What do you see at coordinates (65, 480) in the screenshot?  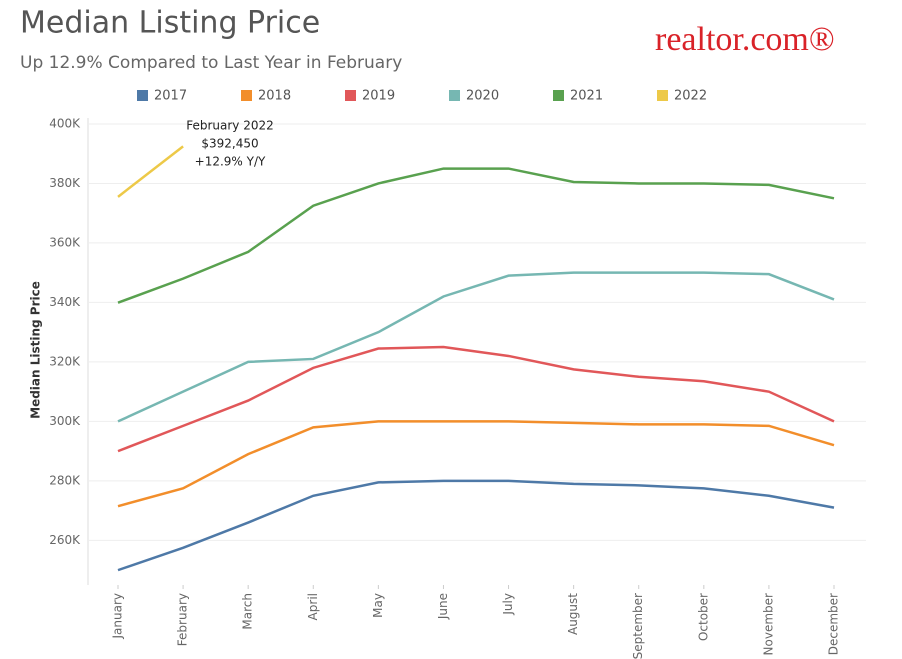 I see `y-tick-label: 280K` at bounding box center [65, 480].